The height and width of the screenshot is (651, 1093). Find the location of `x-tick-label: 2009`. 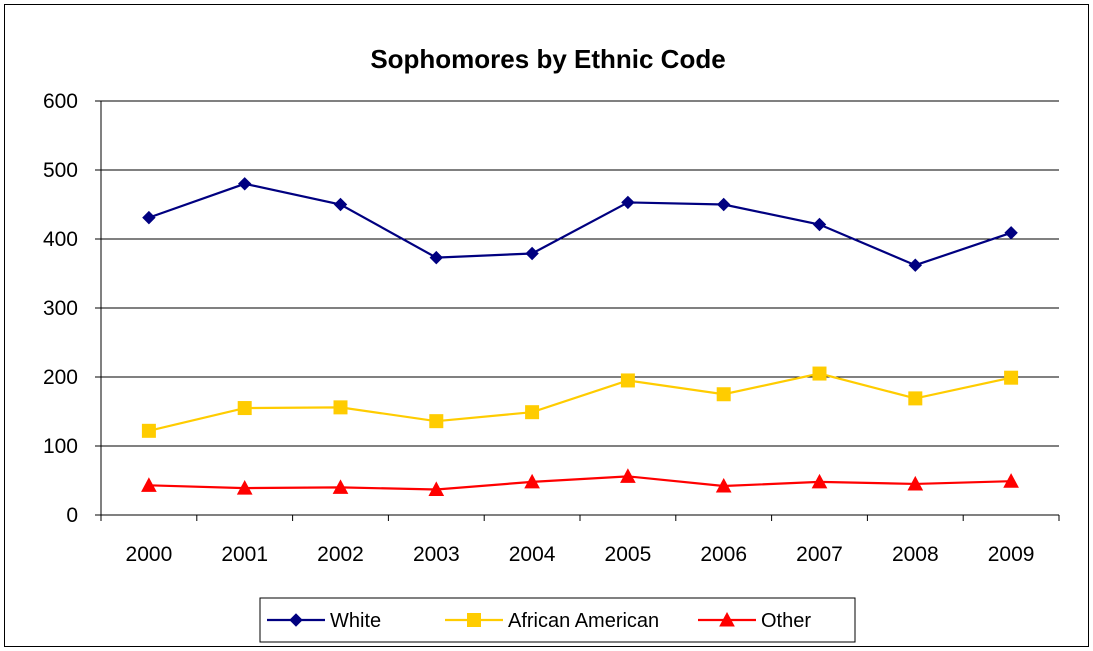

x-tick-label: 2009 is located at coordinates (1011, 554).